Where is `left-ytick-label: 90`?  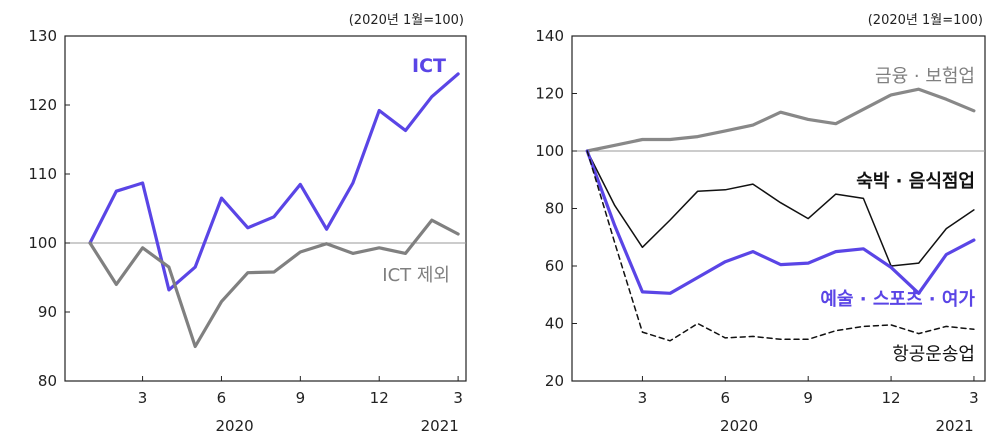
left-ytick-label: 90 is located at coordinates (47, 312).